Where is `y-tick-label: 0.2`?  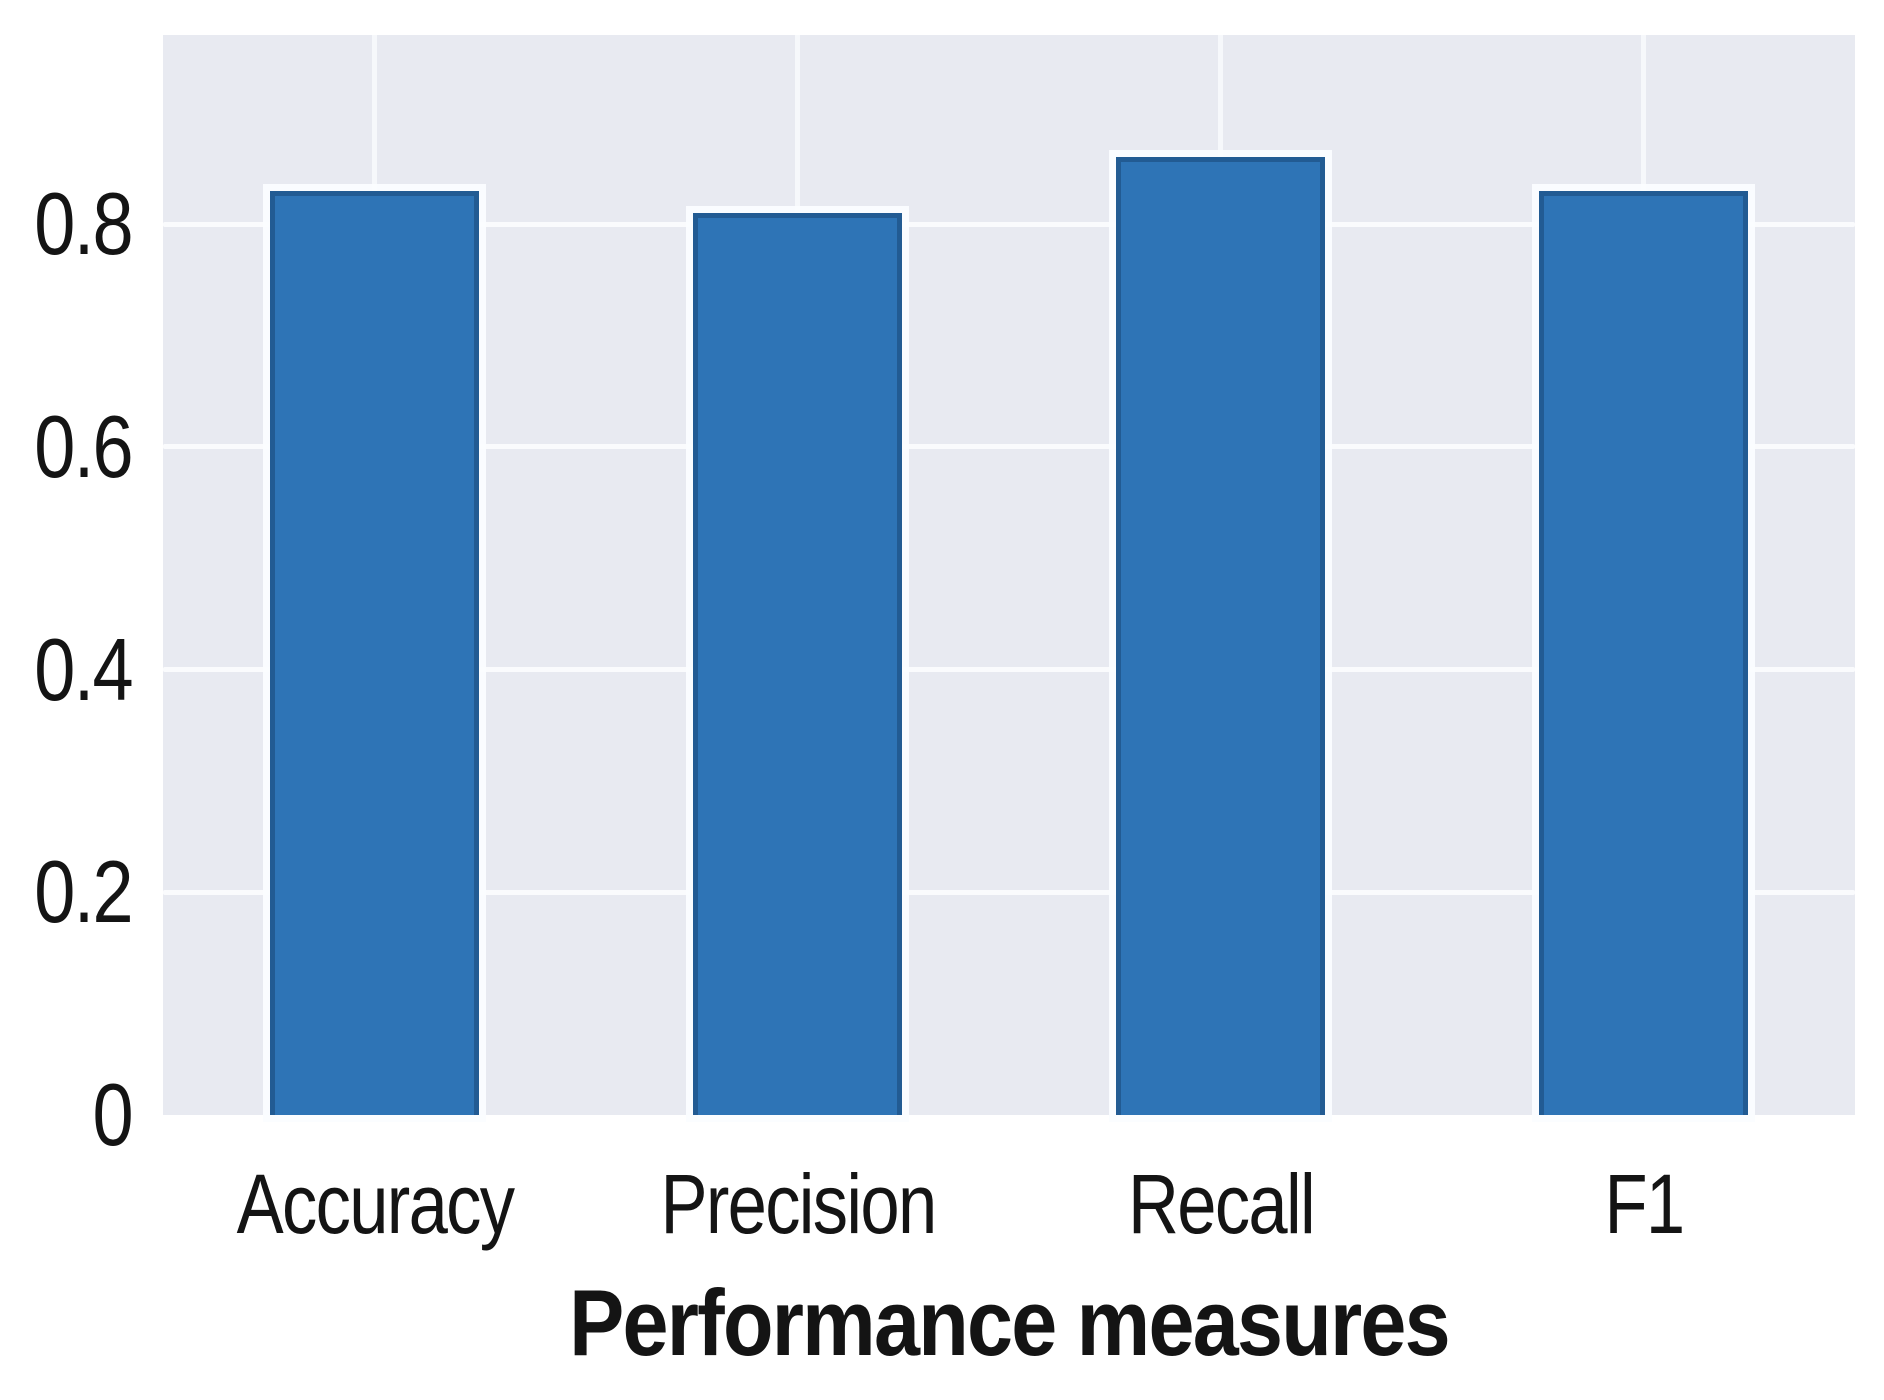 y-tick-label: 0.2 is located at coordinates (83, 892).